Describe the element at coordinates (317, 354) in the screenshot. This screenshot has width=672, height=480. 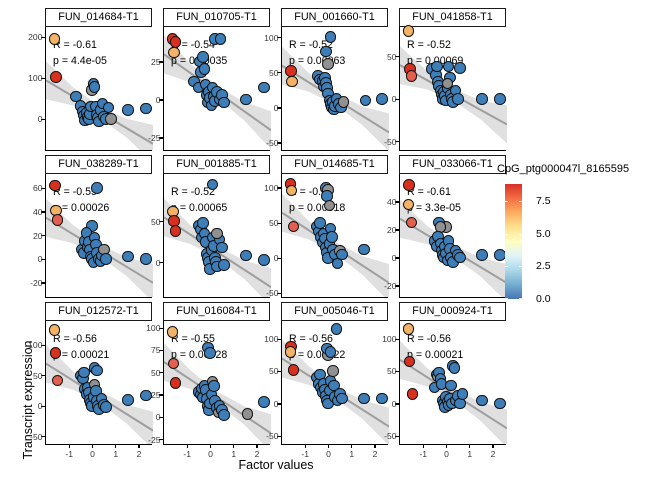
I see `p-value-label: p = 0.00022` at that location.